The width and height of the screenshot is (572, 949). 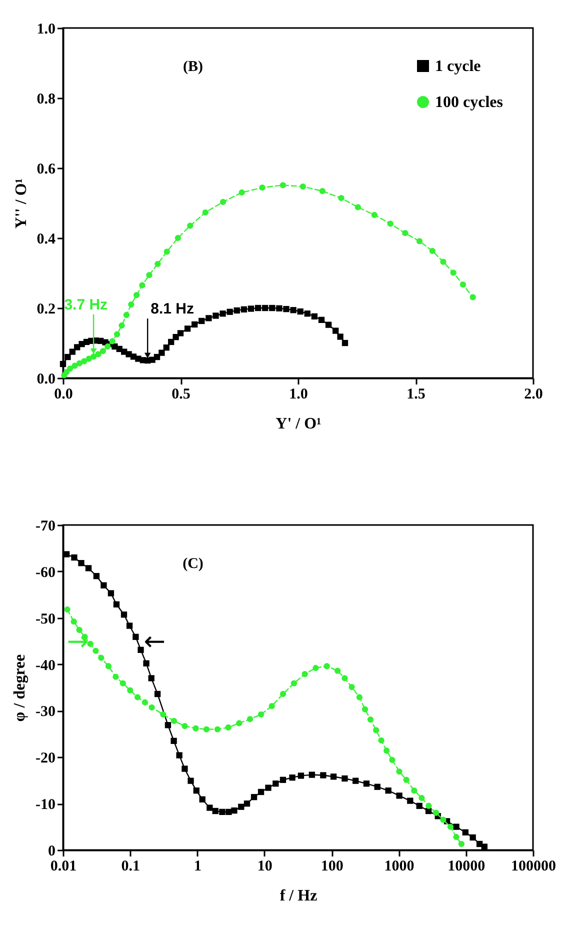 What do you see at coordinates (46, 170) in the screenshot?
I see `y-tick-label: 0.6` at bounding box center [46, 170].